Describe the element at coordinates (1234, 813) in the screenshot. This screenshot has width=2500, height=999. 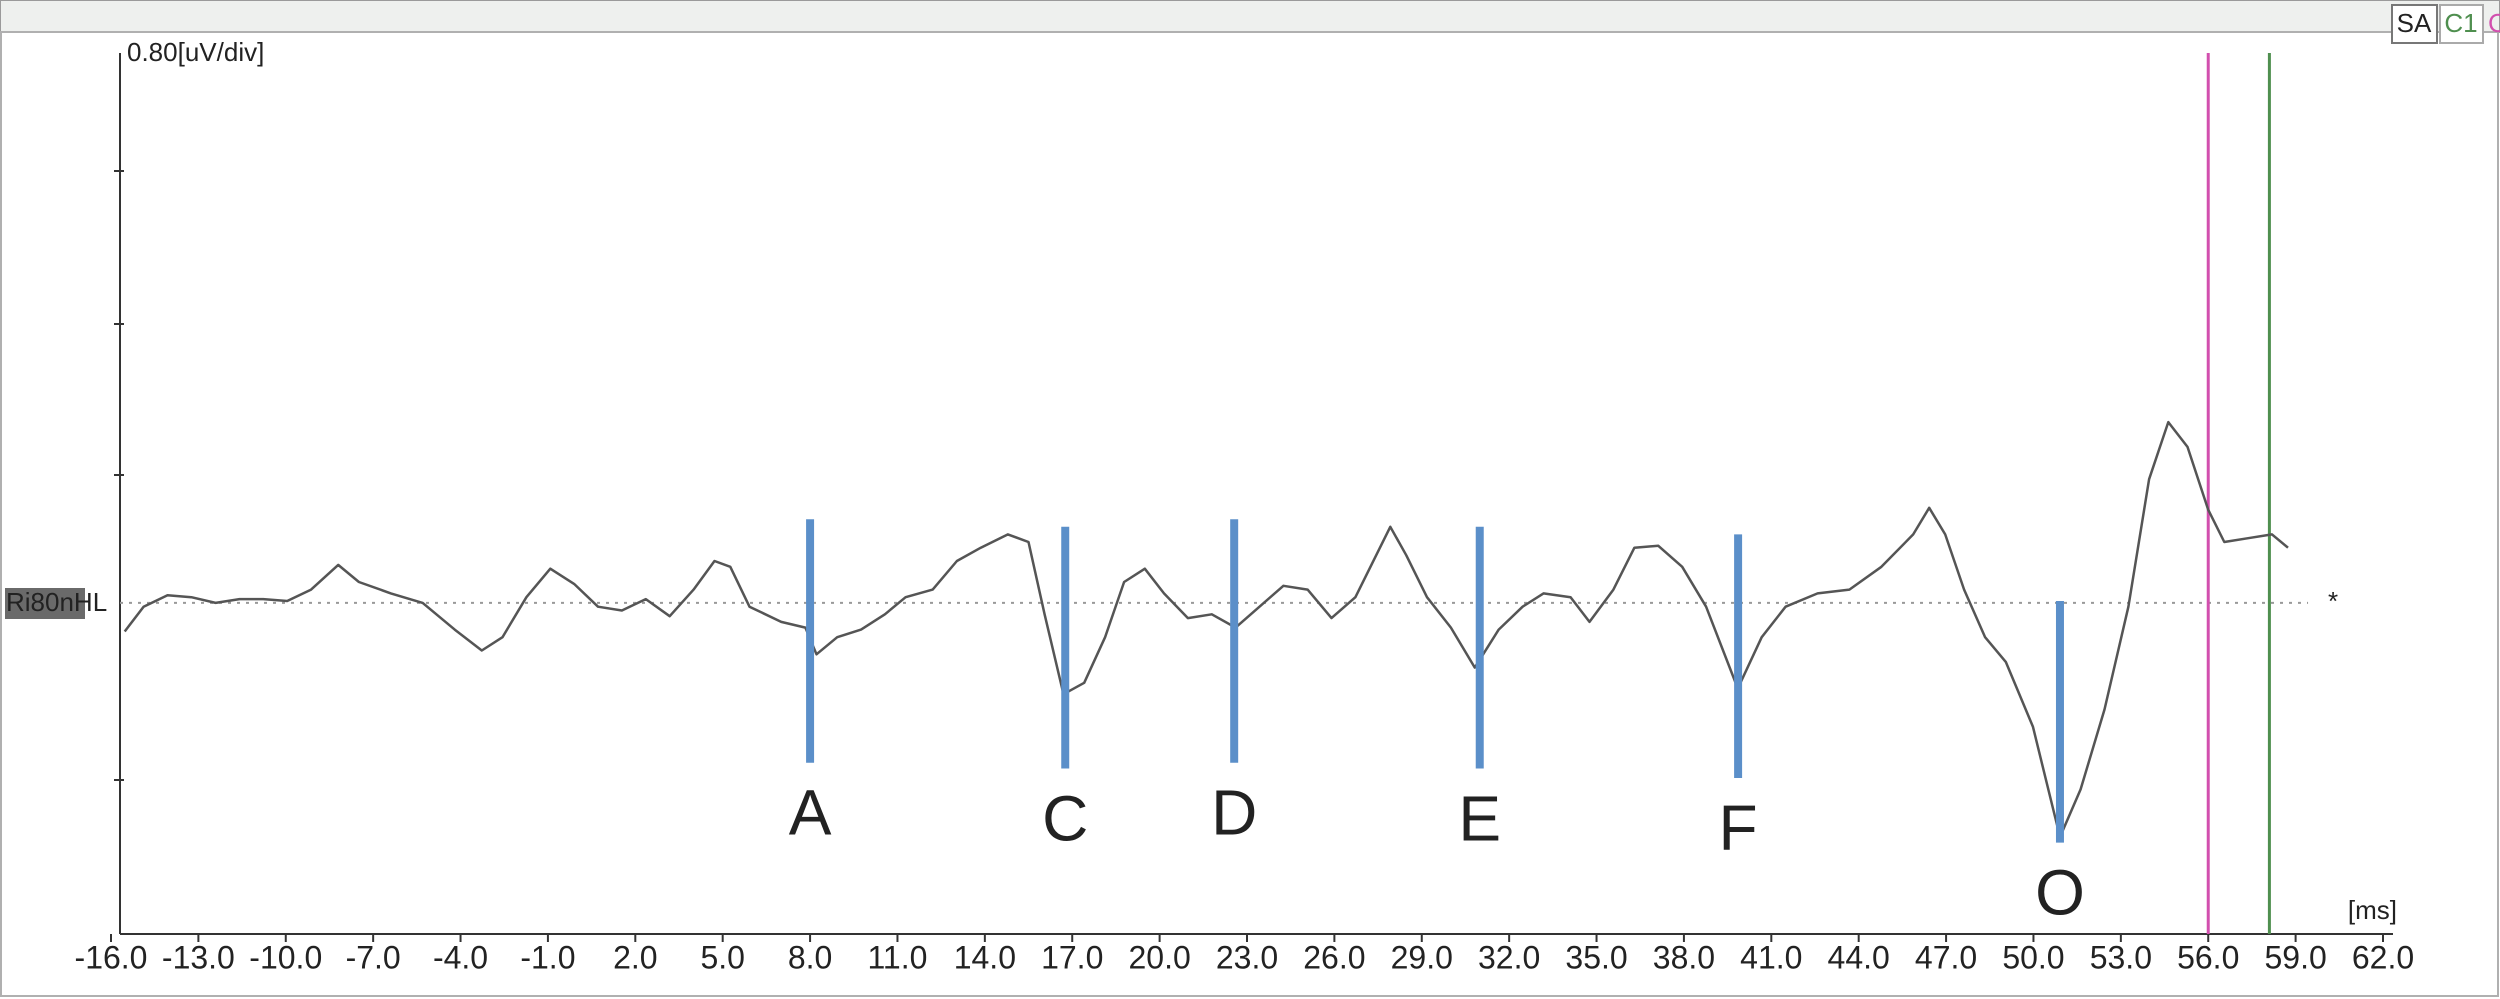
I see `peak-label: D` at that location.